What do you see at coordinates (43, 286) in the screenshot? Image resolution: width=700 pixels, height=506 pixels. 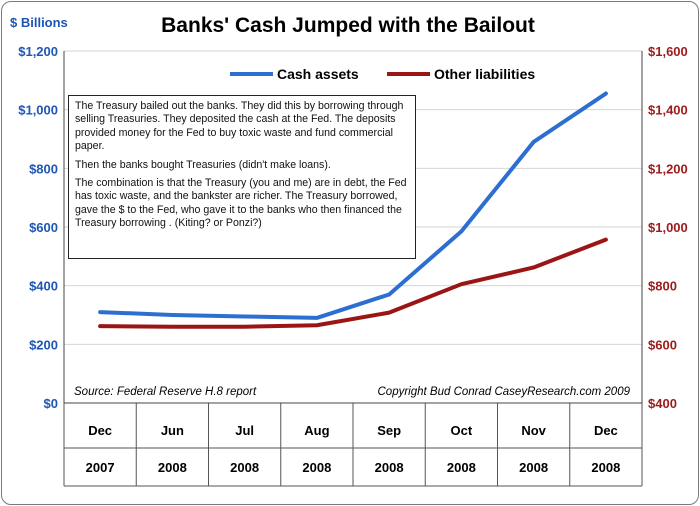 I see `y-left-tick-label: $400` at bounding box center [43, 286].